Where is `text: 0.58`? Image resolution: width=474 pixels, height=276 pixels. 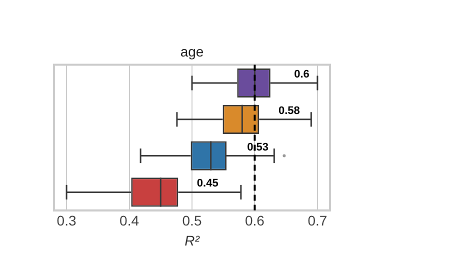
text: 0.58 is located at coordinates (289, 110).